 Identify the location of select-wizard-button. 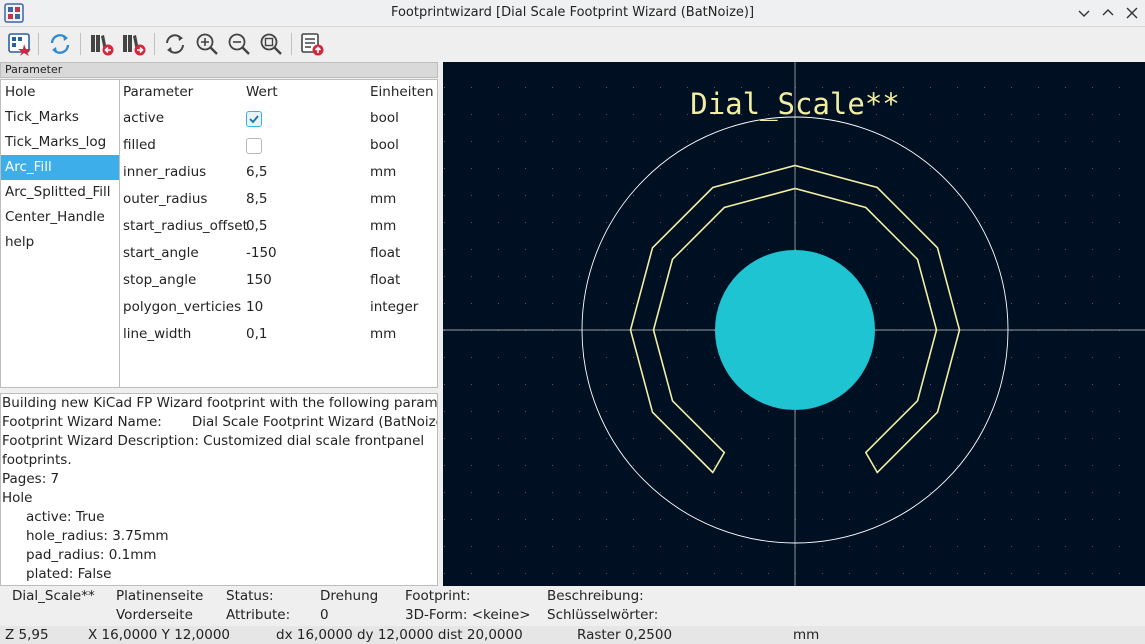
(20, 44).